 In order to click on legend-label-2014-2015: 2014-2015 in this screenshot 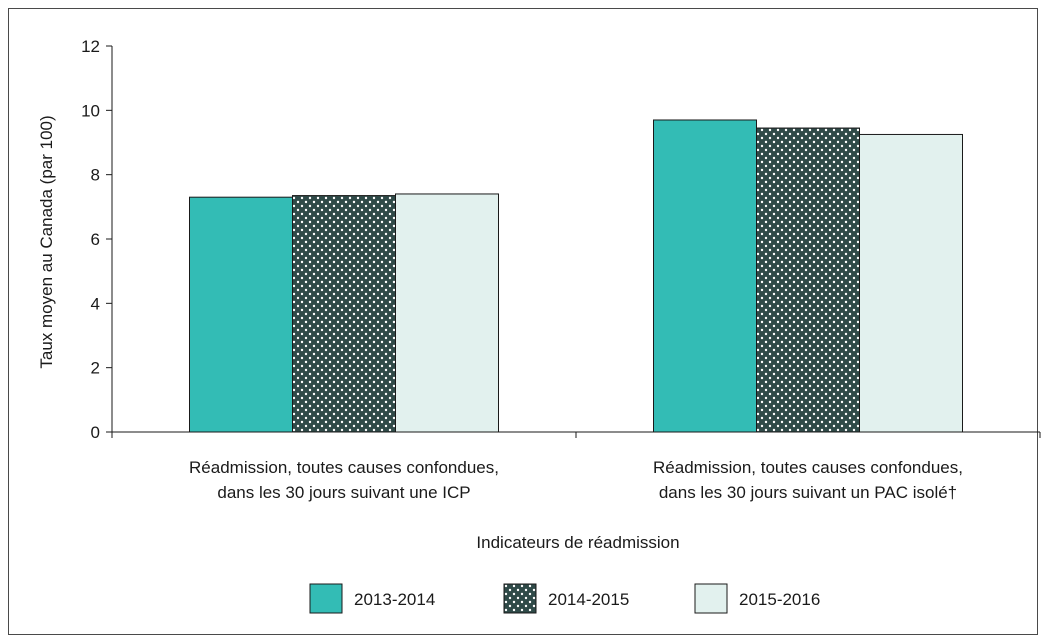, I will do `click(588, 599)`.